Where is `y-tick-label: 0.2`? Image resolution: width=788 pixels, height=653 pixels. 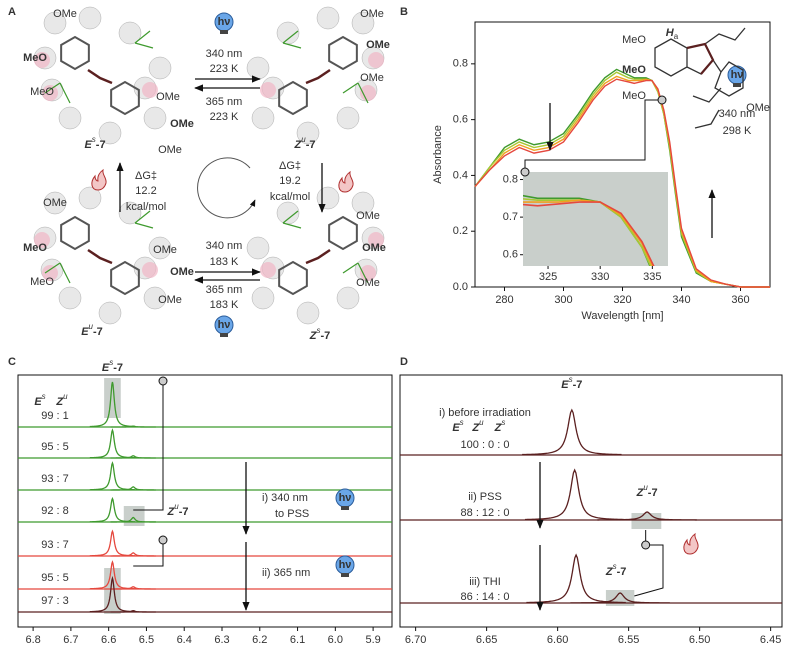
y-tick-label: 0.2 is located at coordinates (460, 231).